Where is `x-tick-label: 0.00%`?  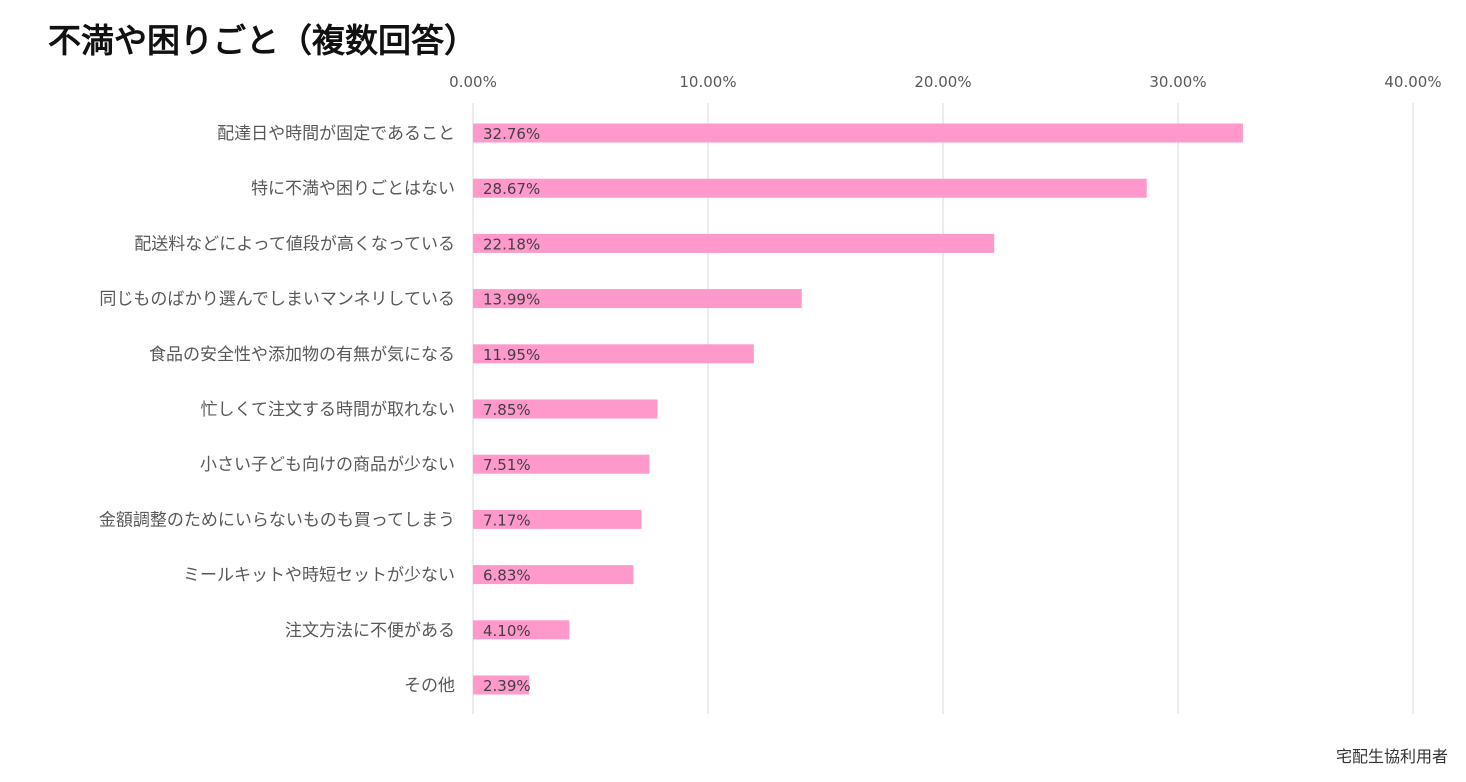
x-tick-label: 0.00% is located at coordinates (473, 82).